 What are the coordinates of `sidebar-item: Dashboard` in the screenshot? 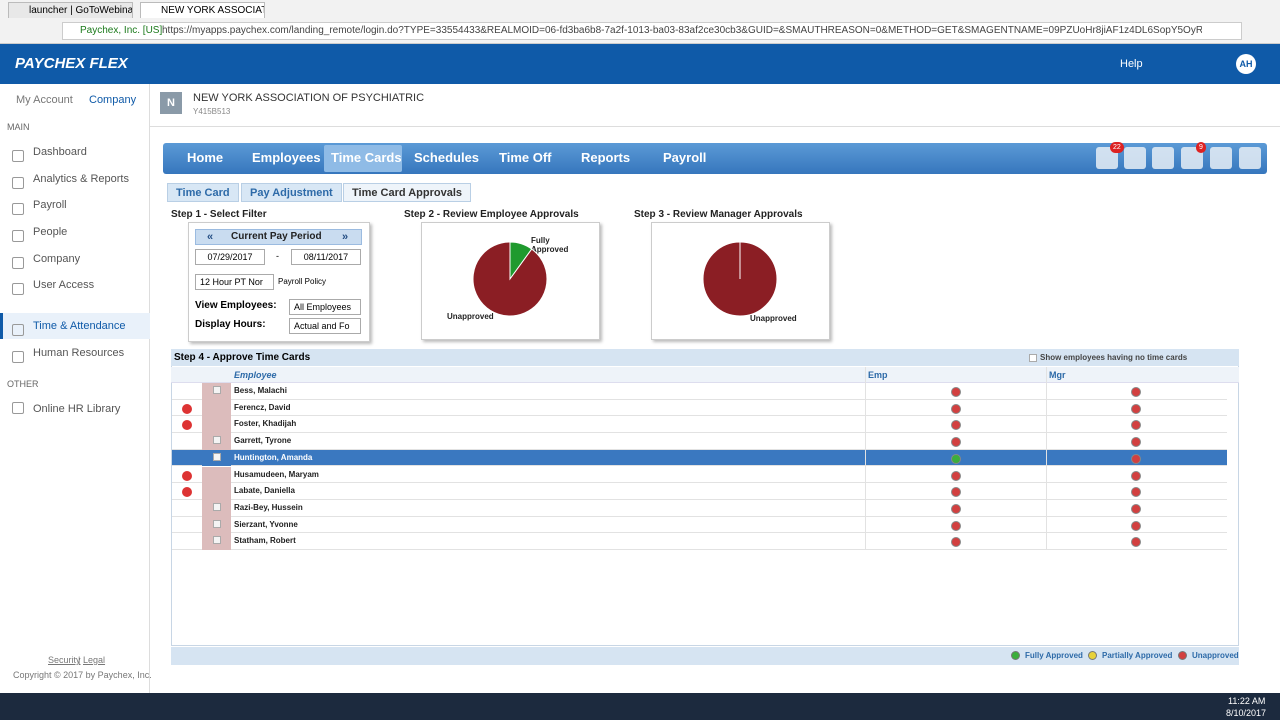 It's located at (60, 152).